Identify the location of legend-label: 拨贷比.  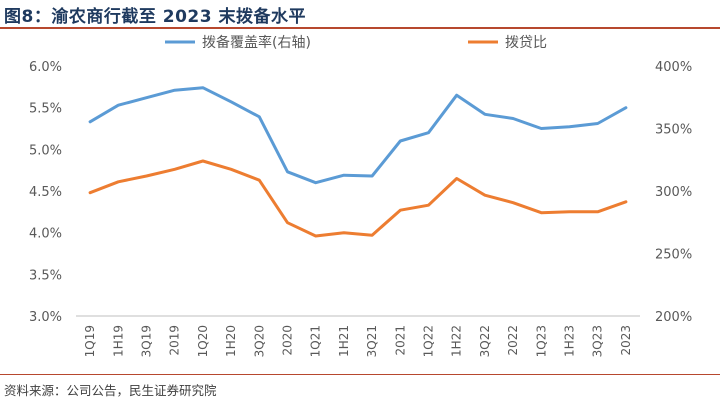
(526, 43).